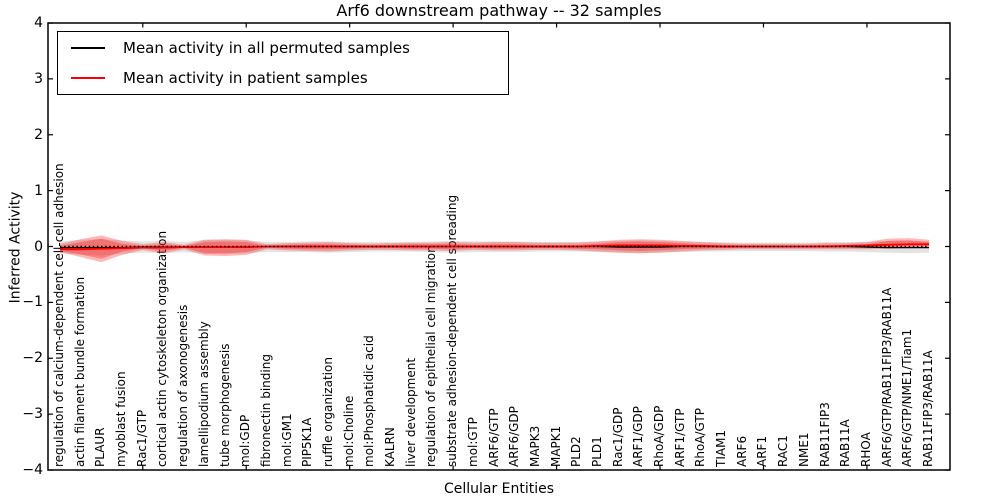  I want to click on legend-item-patient: Mean activity in patient samples, so click(283, 78).